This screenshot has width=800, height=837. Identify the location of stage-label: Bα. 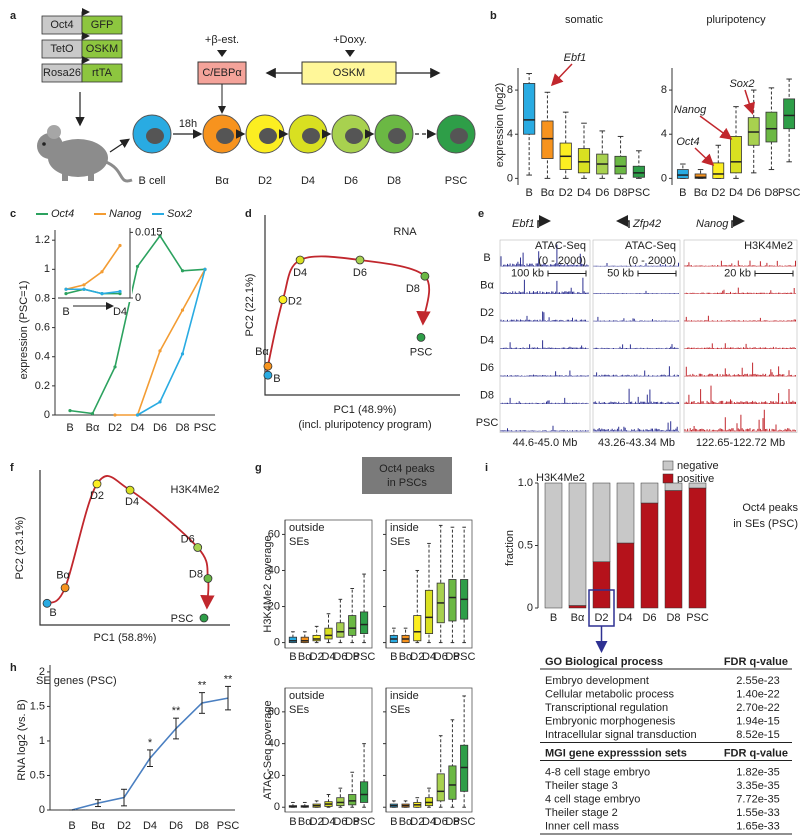
(222, 181).